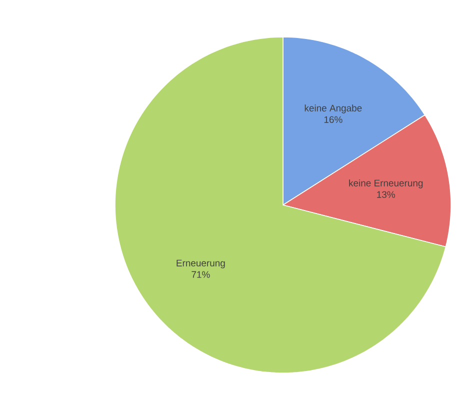 This screenshot has height=410, width=461. What do you see at coordinates (333, 119) in the screenshot?
I see `data-label: 16%` at bounding box center [333, 119].